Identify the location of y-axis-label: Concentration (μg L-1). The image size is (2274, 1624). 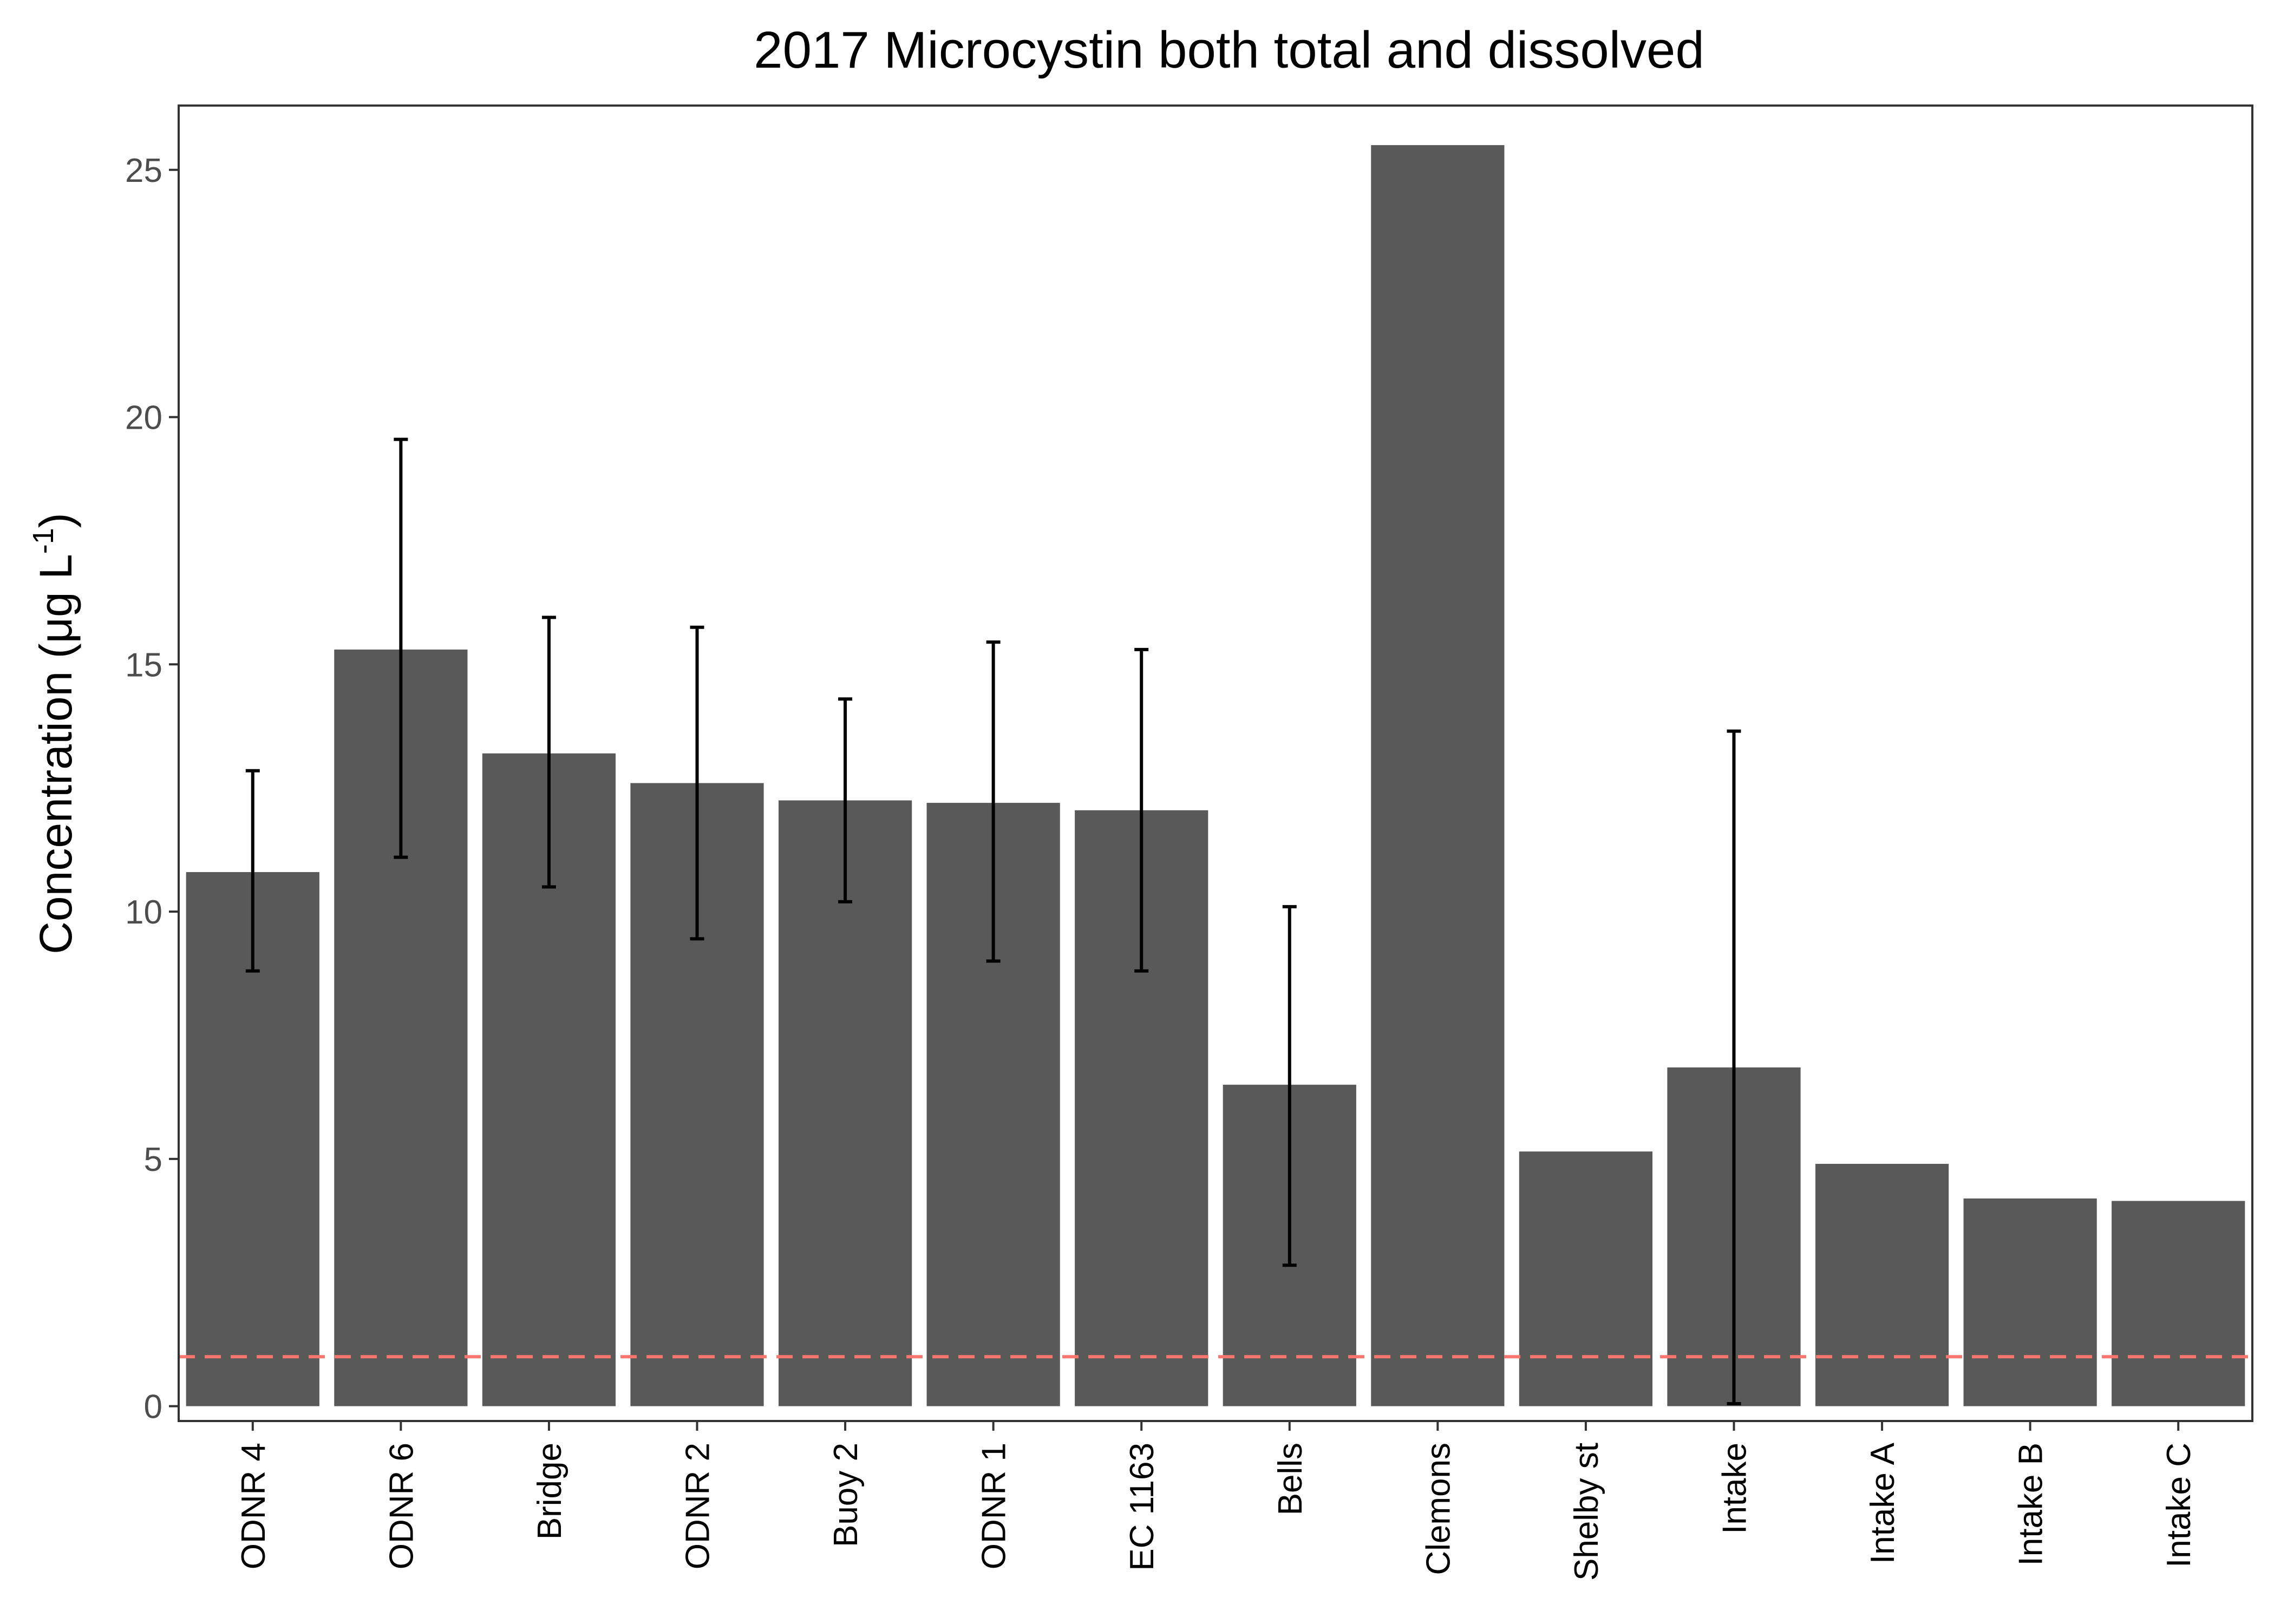
(54, 733).